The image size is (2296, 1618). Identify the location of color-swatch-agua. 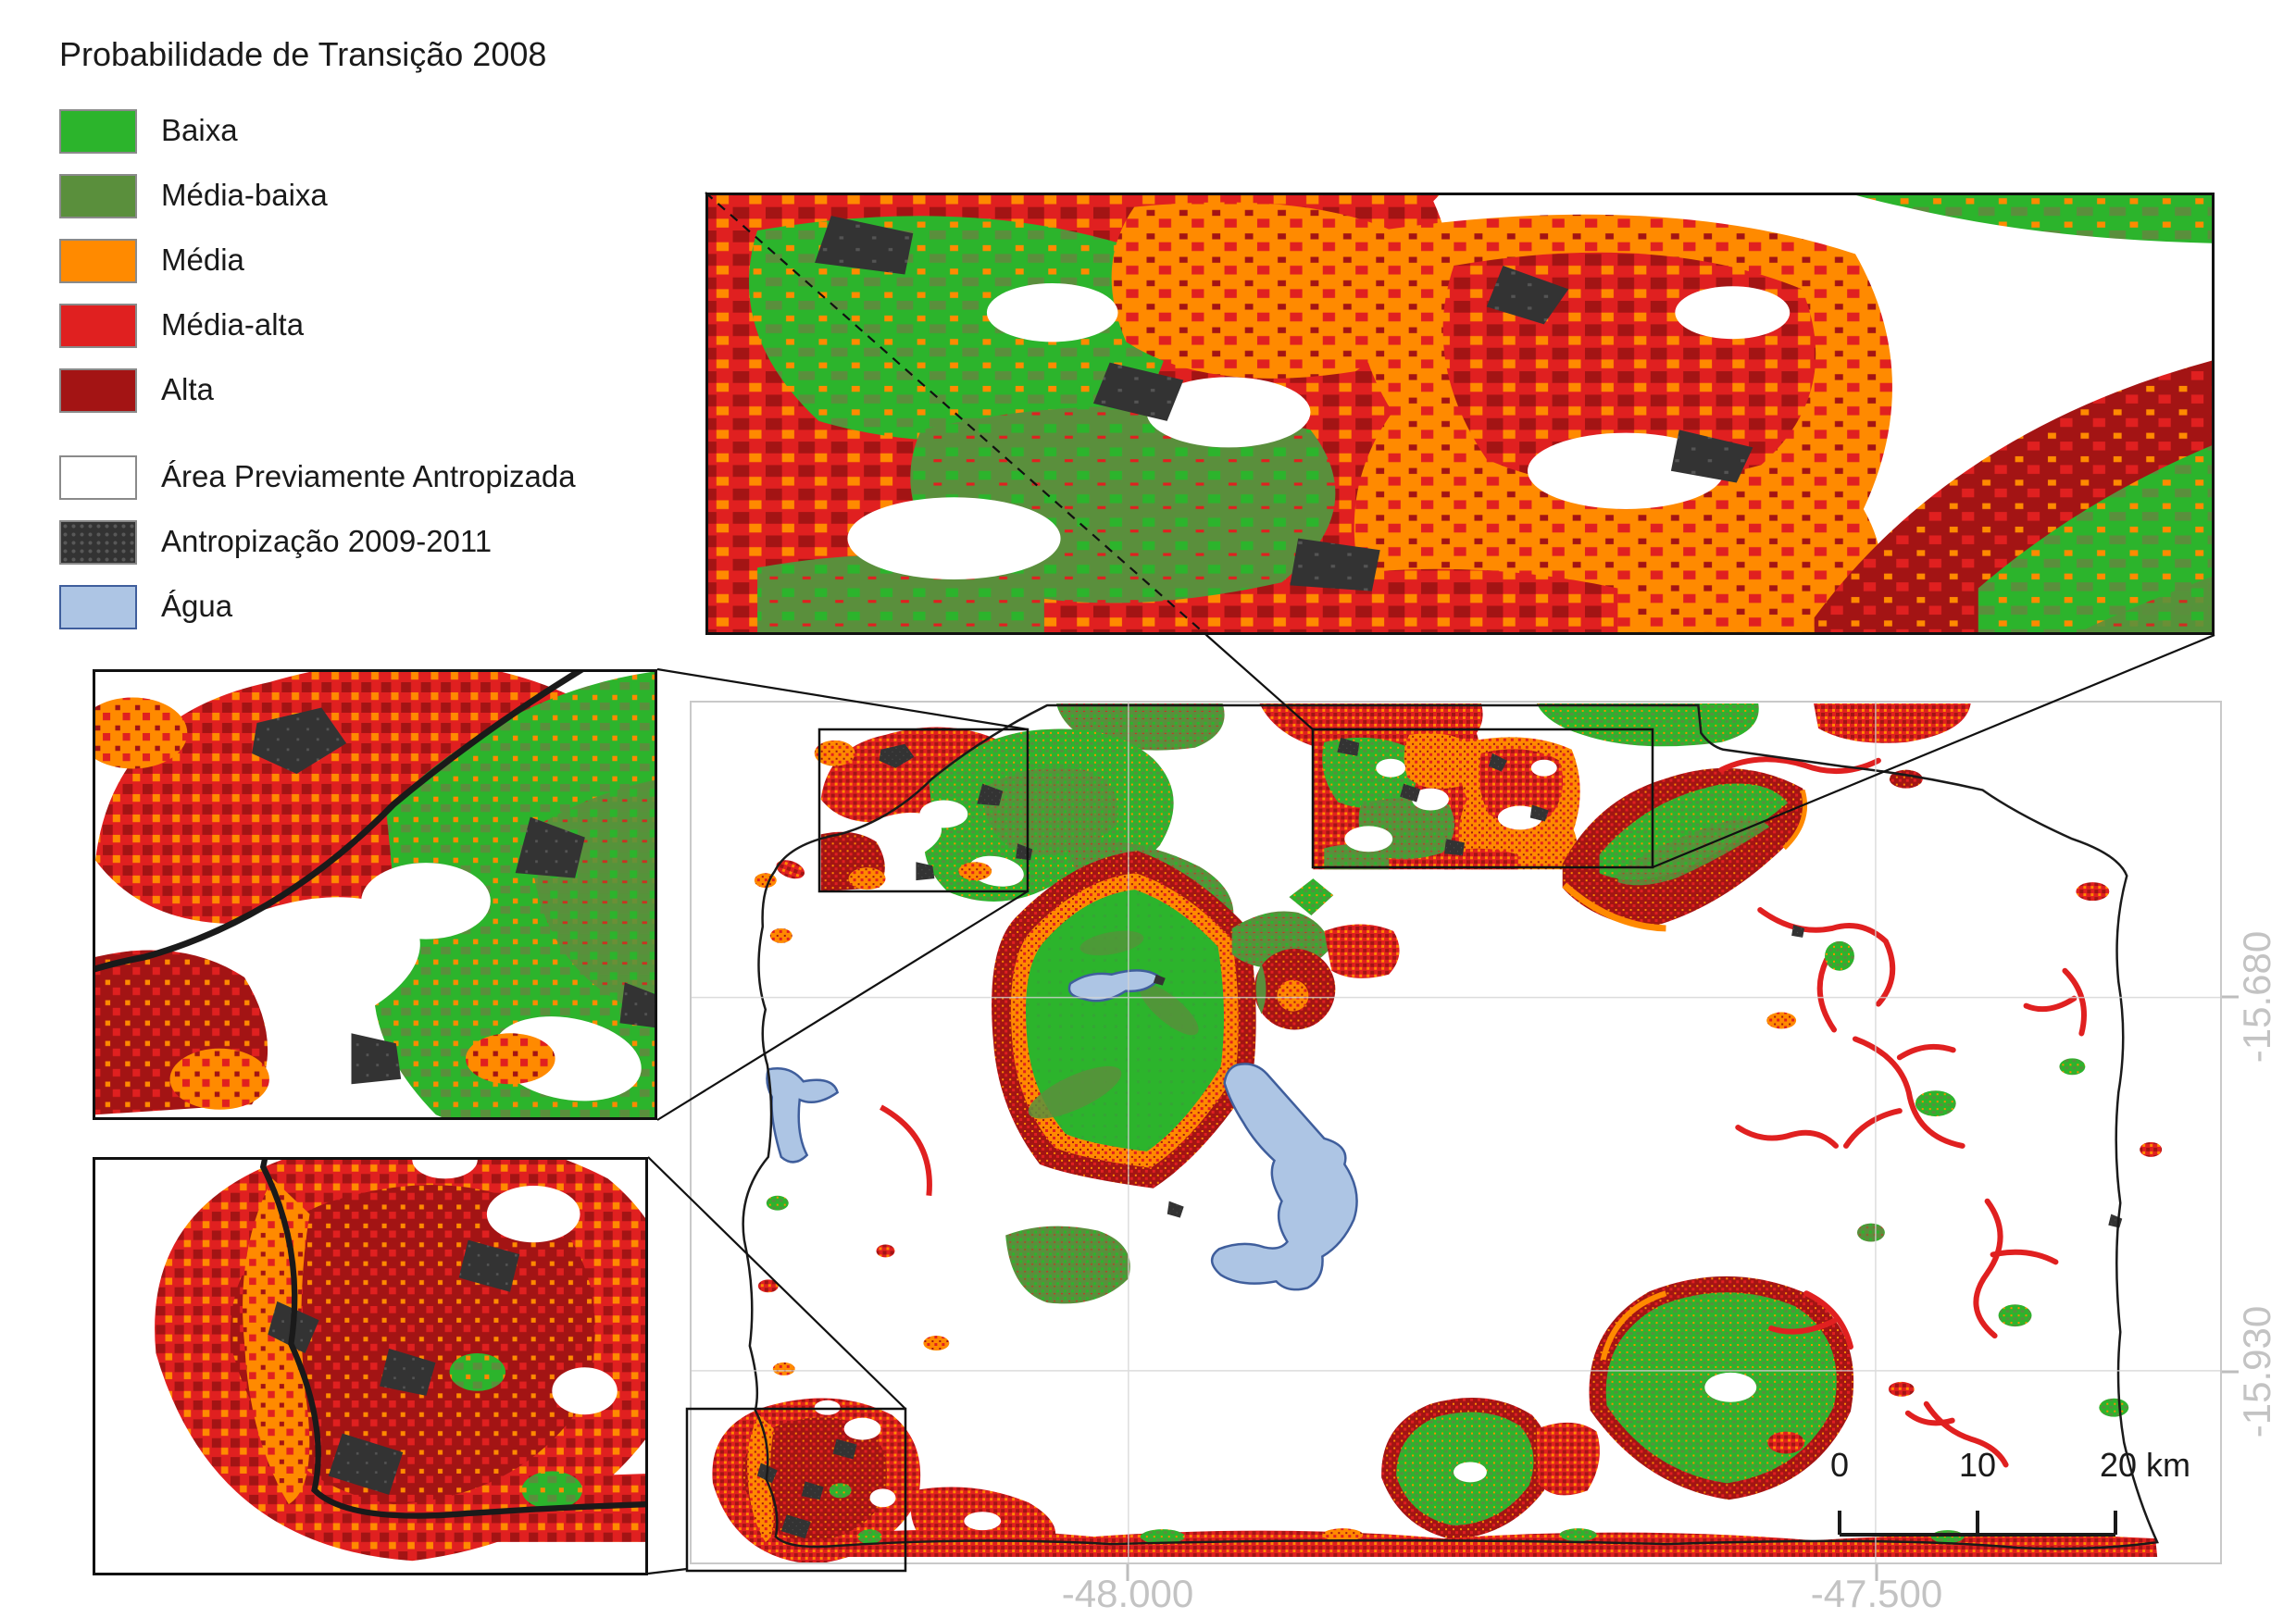
(98, 607).